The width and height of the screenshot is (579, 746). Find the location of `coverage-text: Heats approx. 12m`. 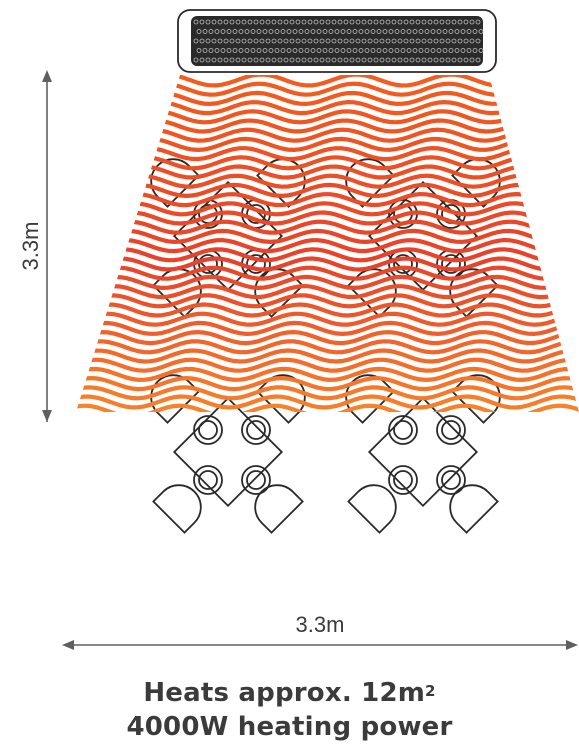

coverage-text: Heats approx. 12m is located at coordinates (284, 693).